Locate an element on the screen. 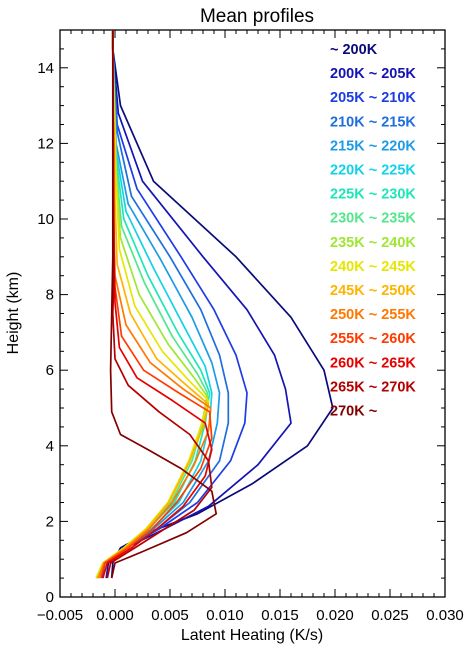  x-tick-label: 0.015 is located at coordinates (280, 615).